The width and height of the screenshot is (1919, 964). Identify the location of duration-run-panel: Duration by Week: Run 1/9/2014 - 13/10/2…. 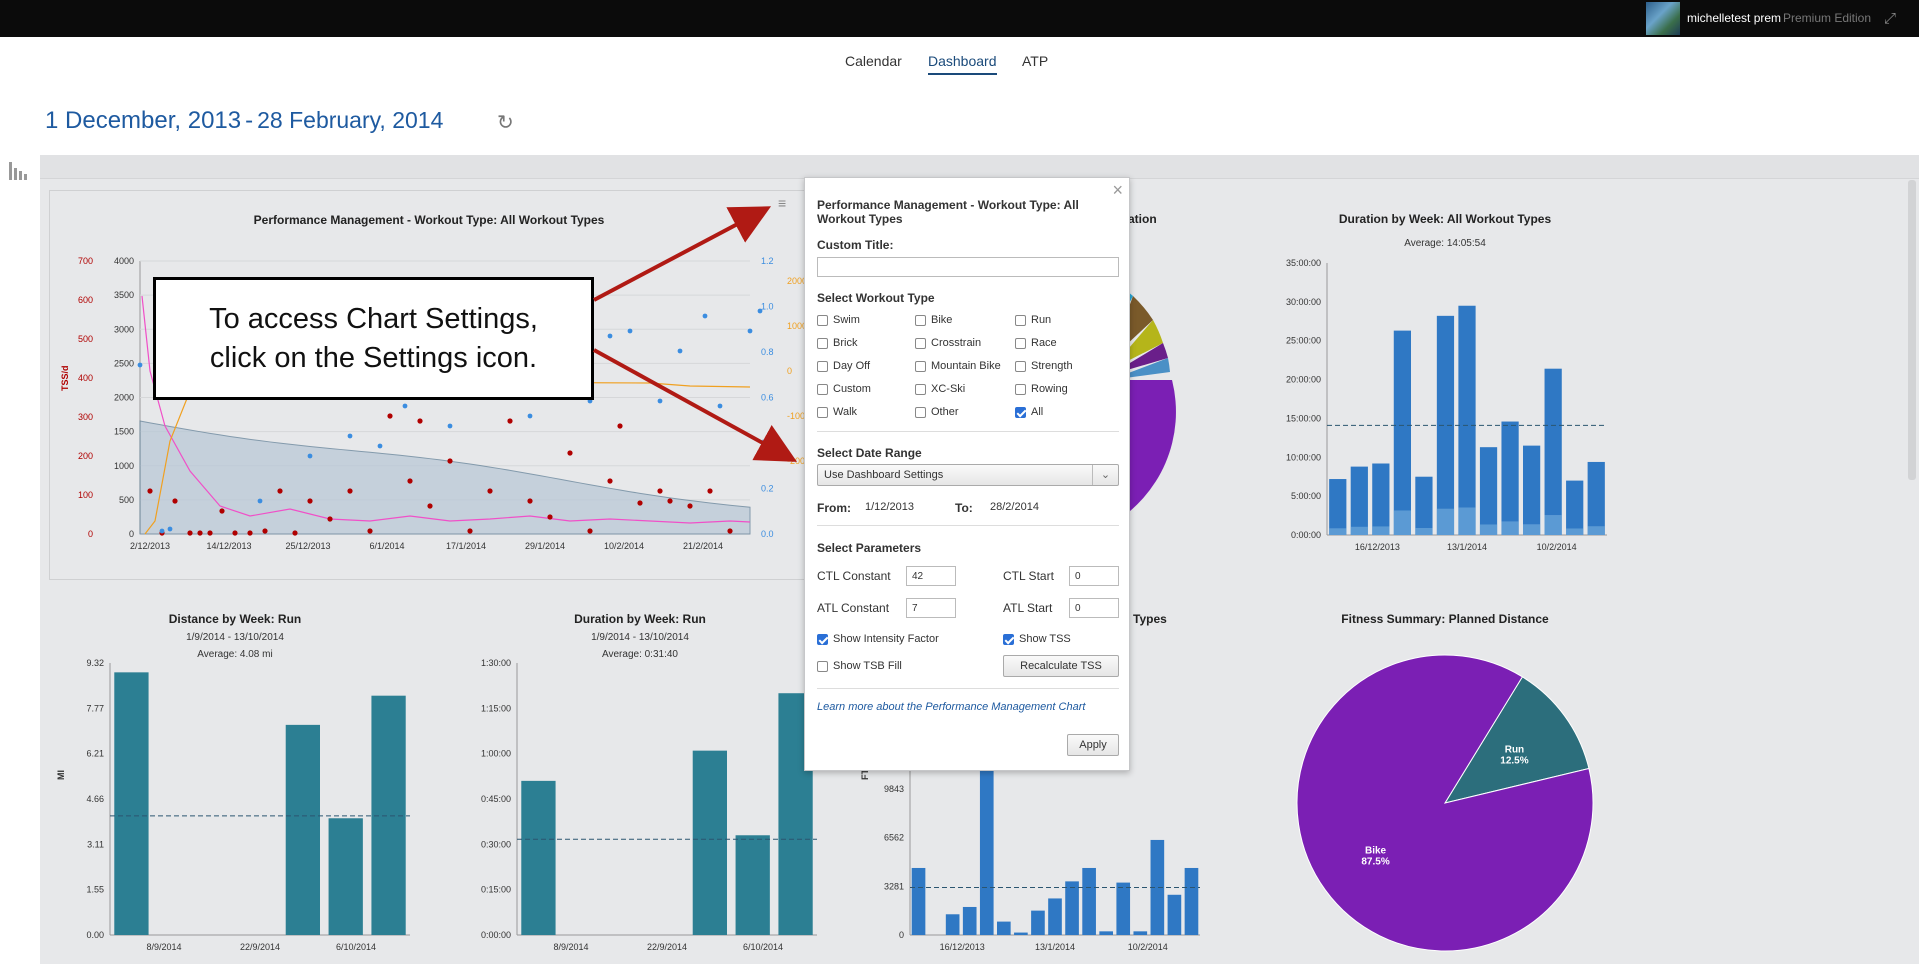
(640, 785).